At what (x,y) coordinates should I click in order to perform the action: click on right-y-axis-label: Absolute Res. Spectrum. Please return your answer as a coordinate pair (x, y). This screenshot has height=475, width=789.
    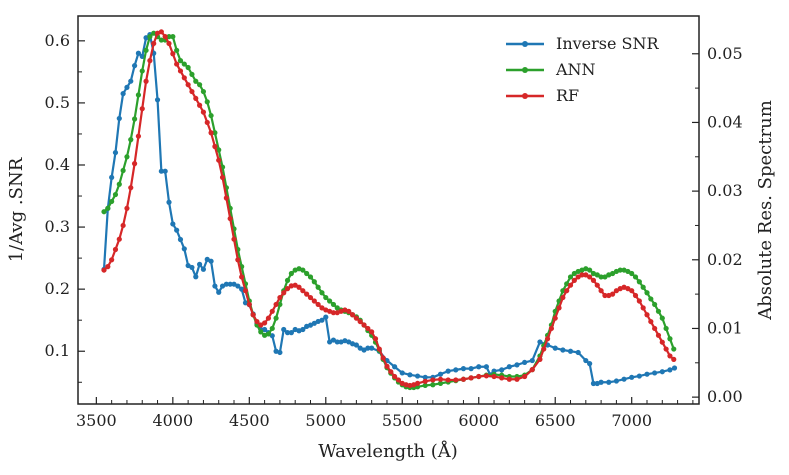
    Looking at the image, I should click on (765, 210).